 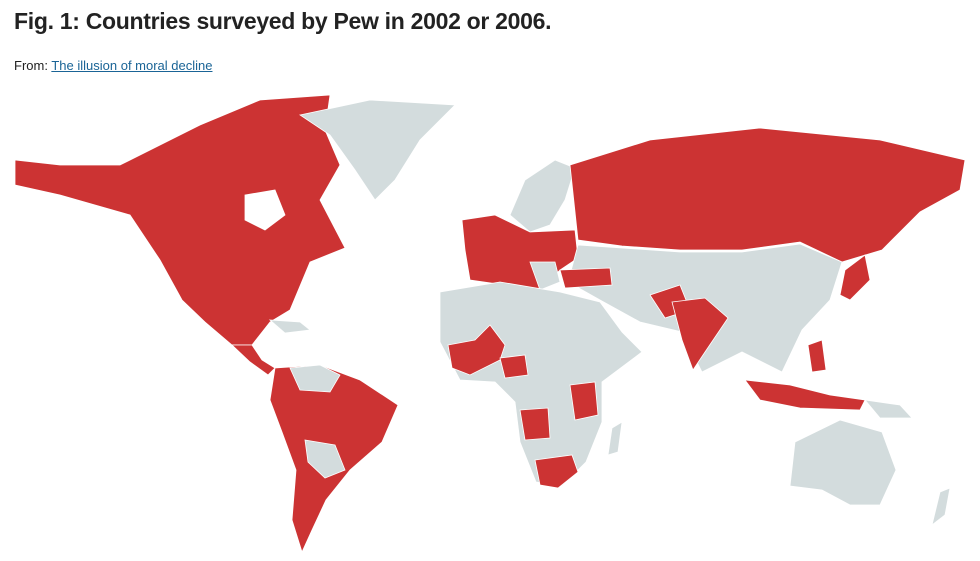 I want to click on hudson-bay, so click(x=265, y=210).